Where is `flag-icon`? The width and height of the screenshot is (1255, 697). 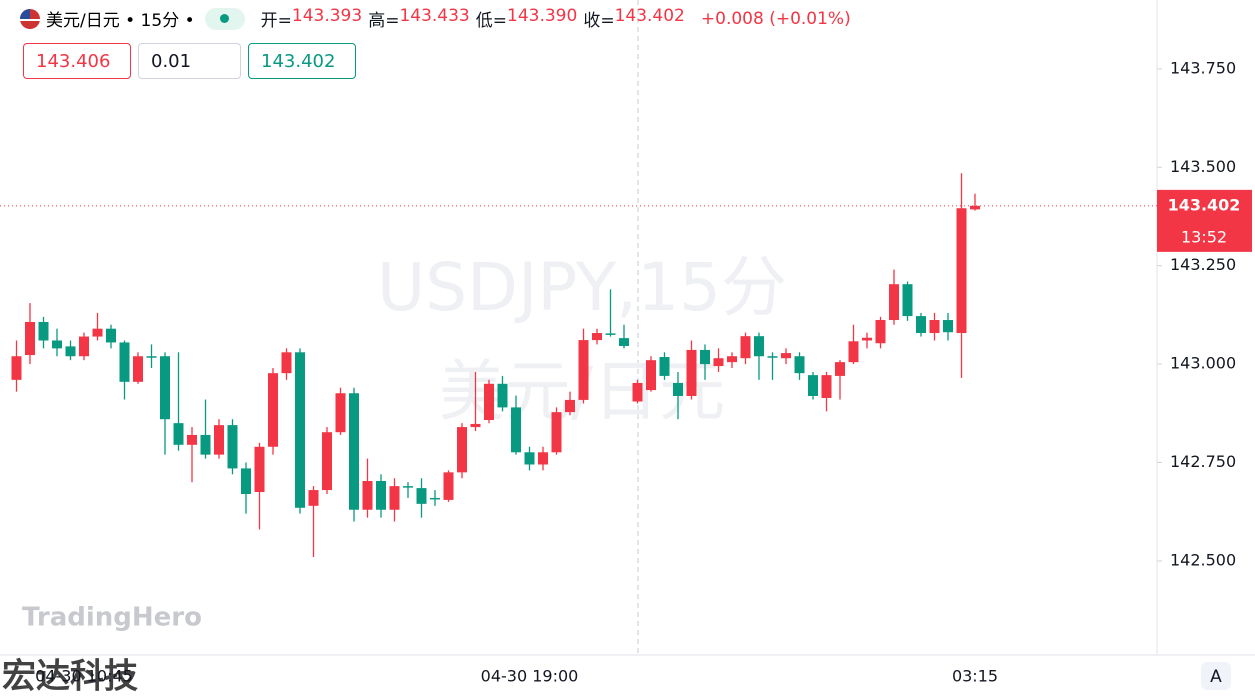 flag-icon is located at coordinates (30, 18).